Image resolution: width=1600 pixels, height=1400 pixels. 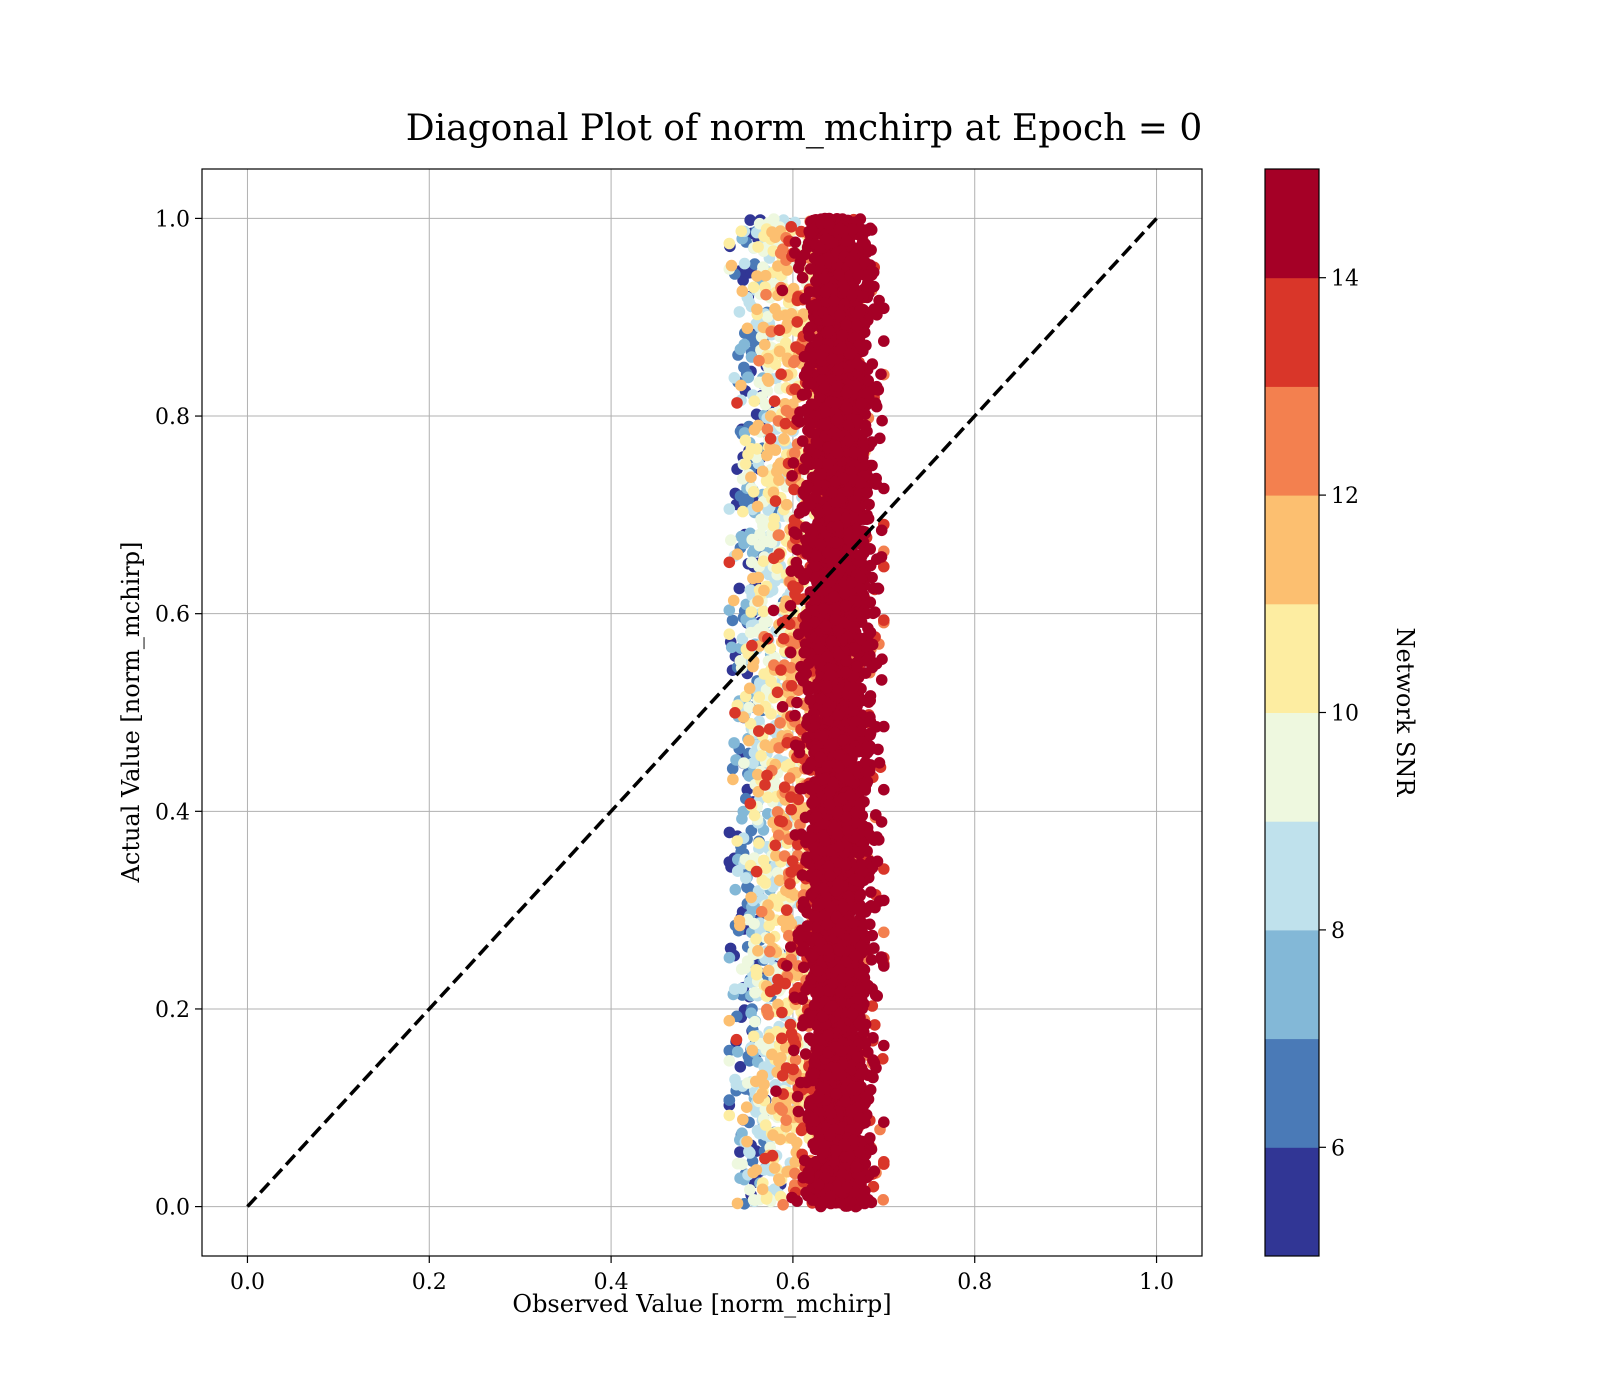 I want to click on scatter-points, so click(x=806, y=712).